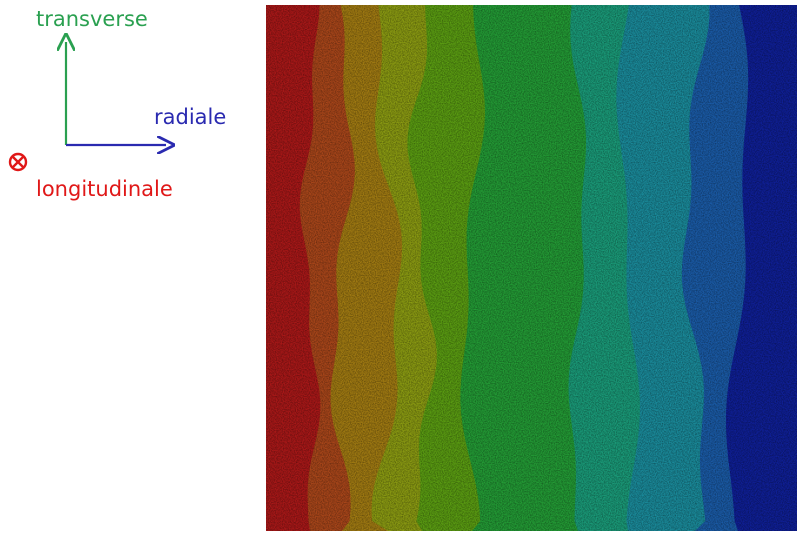 Image resolution: width=797 pixels, height=535 pixels. I want to click on into-page-symbol, so click(18, 162).